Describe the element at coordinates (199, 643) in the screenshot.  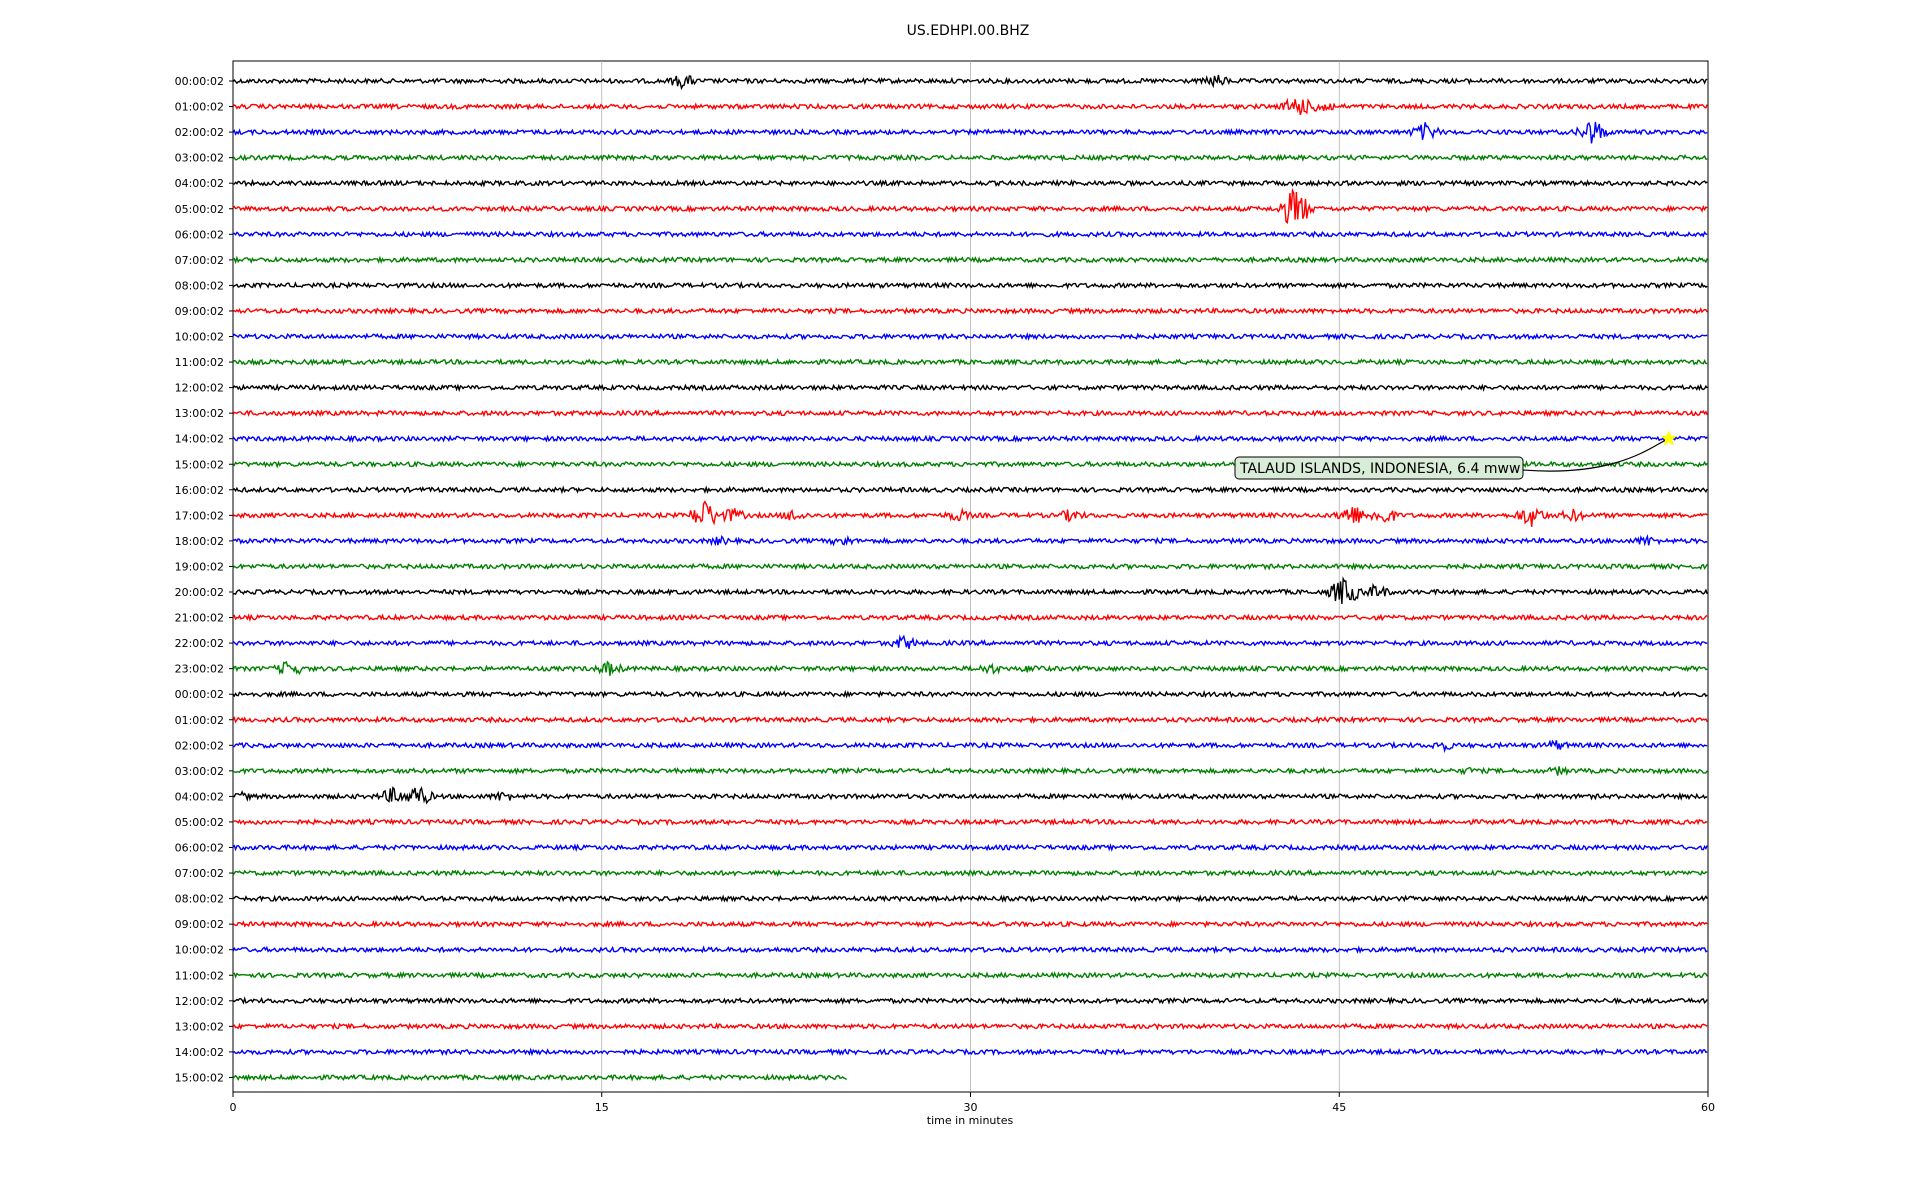
I see `row-time-label: 22:00:02` at that location.